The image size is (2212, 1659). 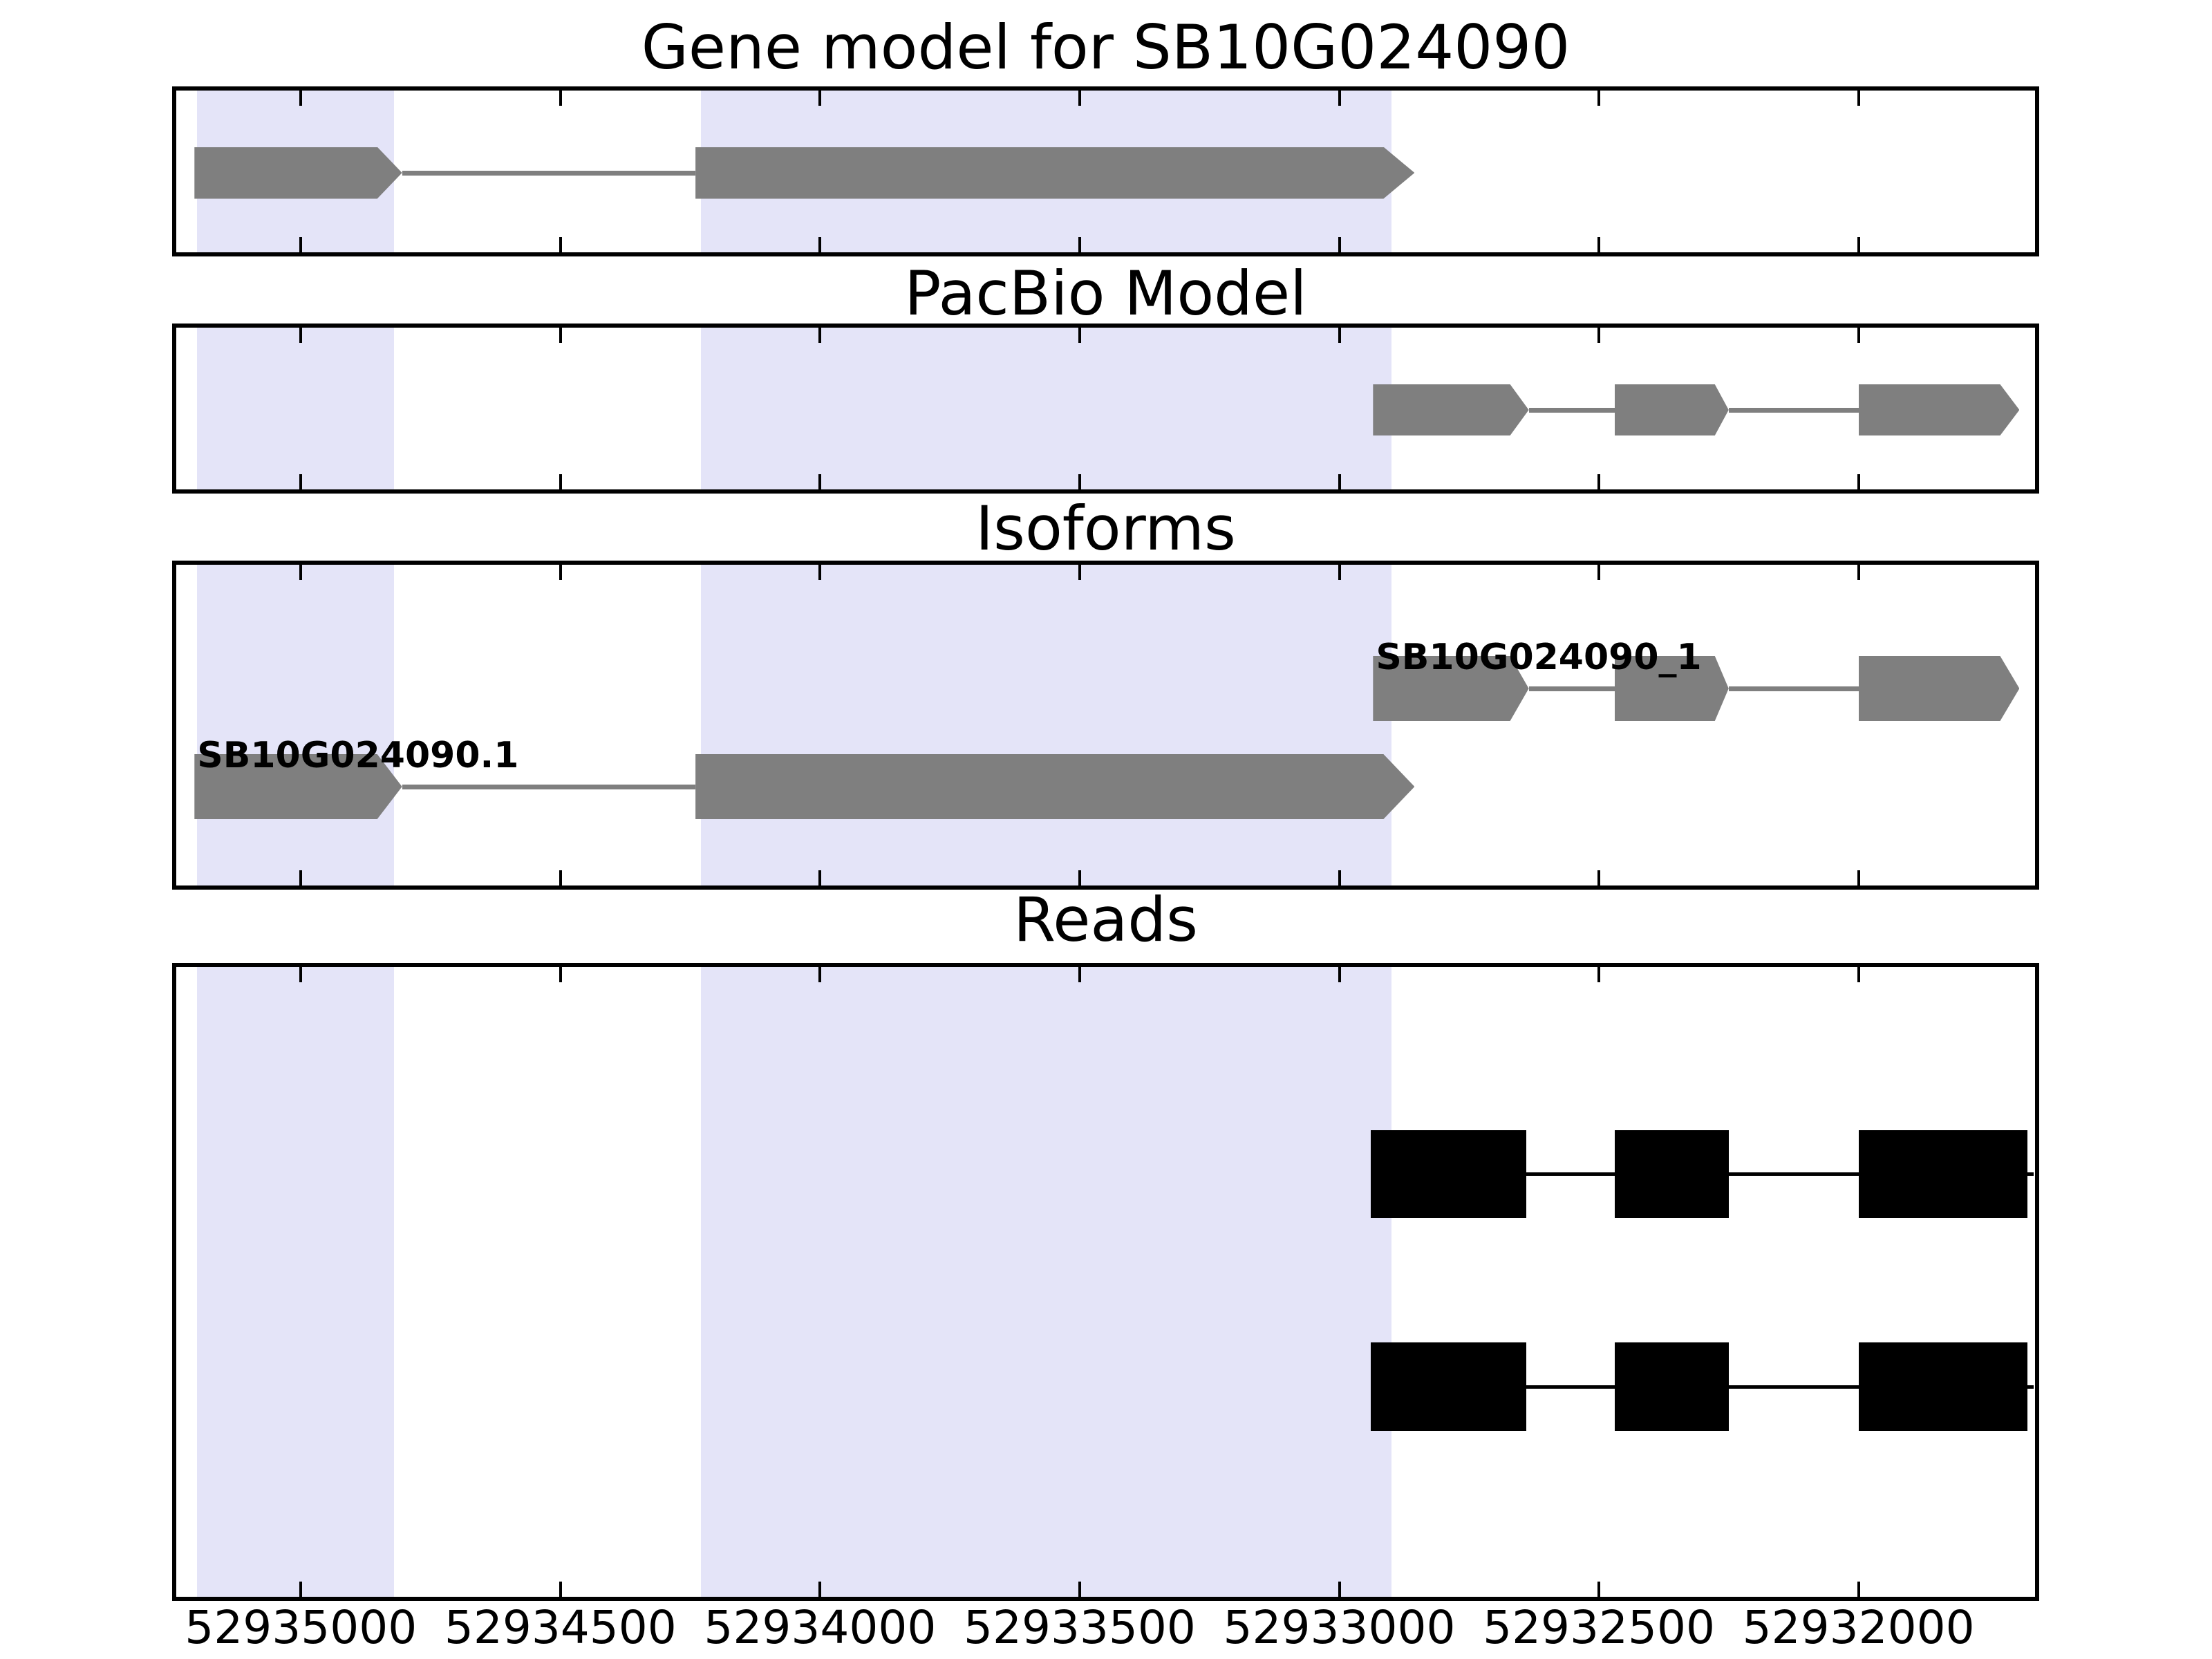 I want to click on x-tick-label: 52932500, so click(x=1600, y=1628).